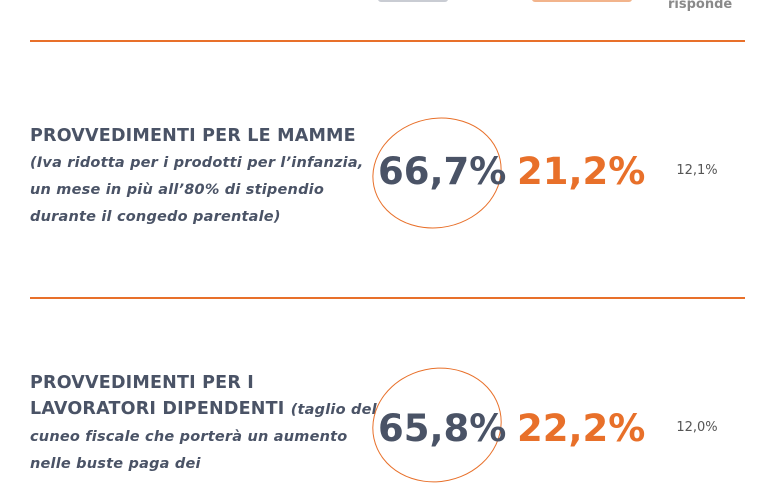  I want to click on divider-middle, so click(387, 298).